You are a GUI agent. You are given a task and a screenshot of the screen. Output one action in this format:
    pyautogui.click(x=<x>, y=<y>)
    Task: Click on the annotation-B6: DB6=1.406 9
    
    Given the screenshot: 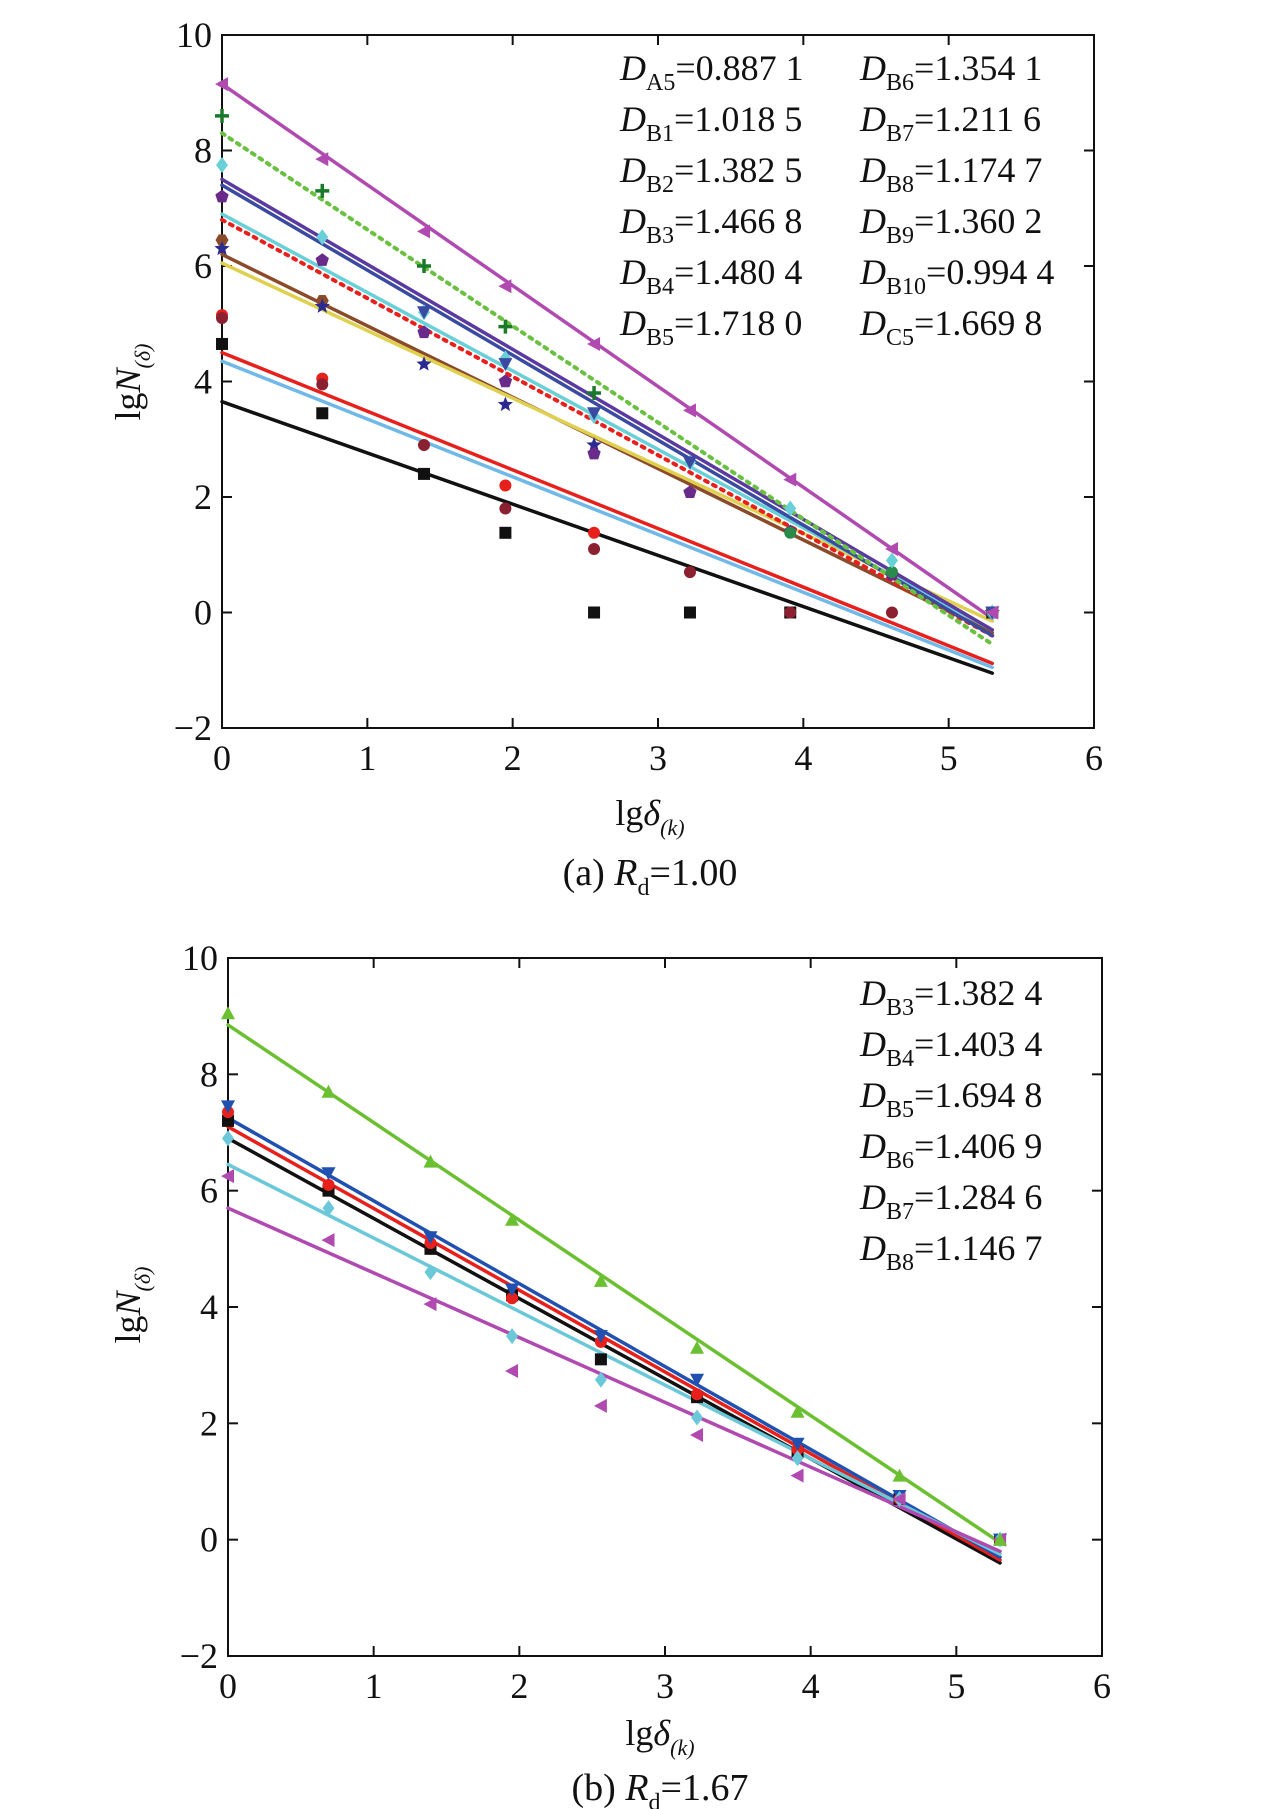 What is the action you would take?
    pyautogui.click(x=950, y=1150)
    